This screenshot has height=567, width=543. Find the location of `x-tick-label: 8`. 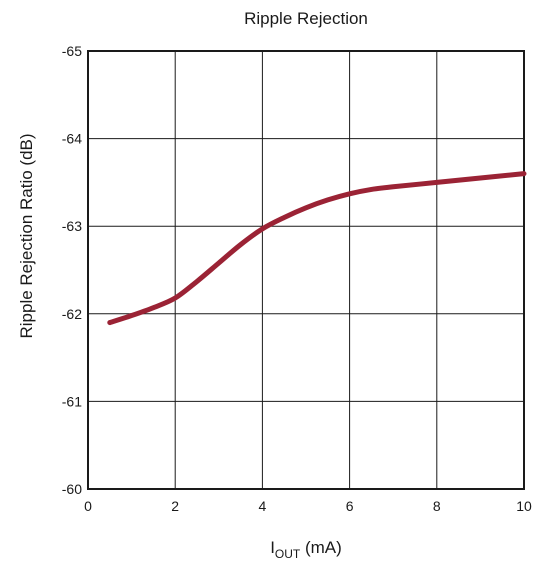

x-tick-label: 8 is located at coordinates (437, 506).